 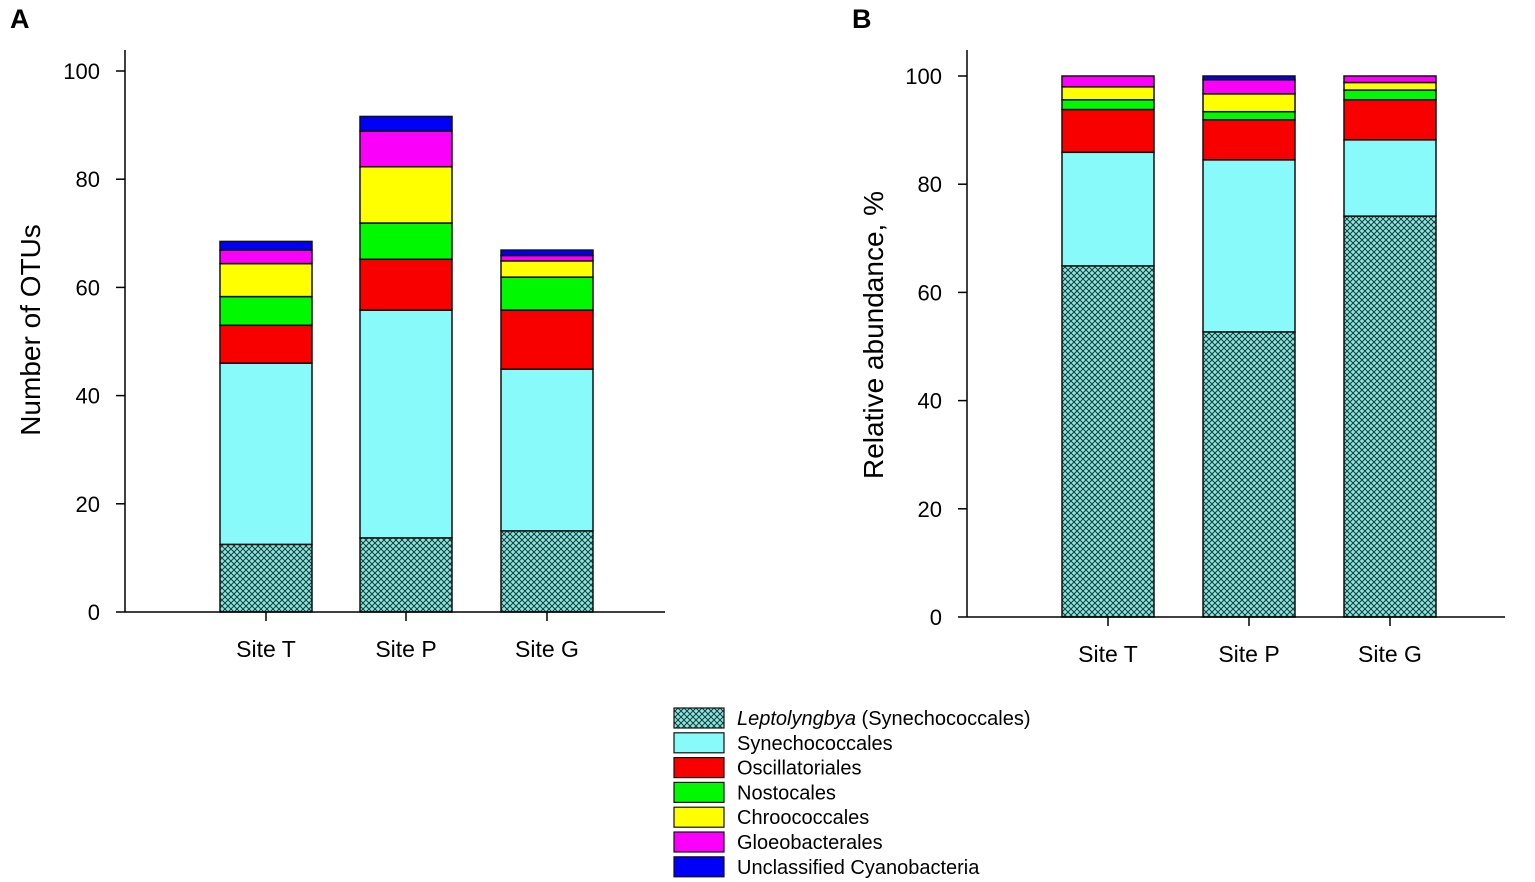 What do you see at coordinates (20, 19) in the screenshot?
I see `panel-label-a: A` at bounding box center [20, 19].